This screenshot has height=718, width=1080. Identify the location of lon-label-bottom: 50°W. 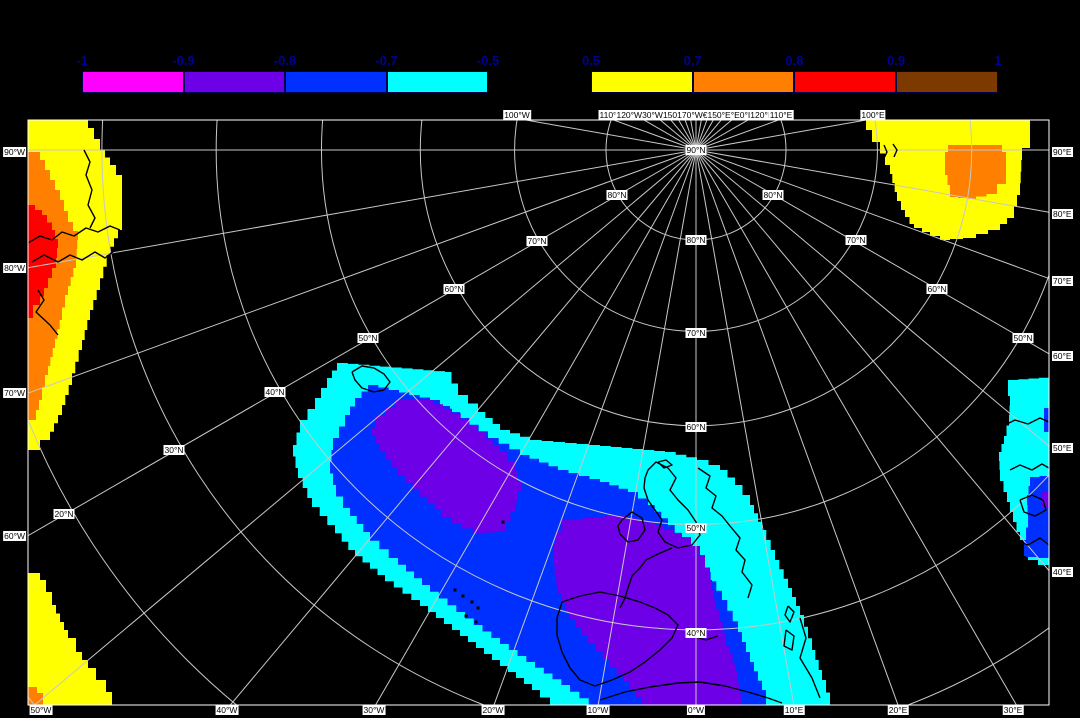
(41, 710).